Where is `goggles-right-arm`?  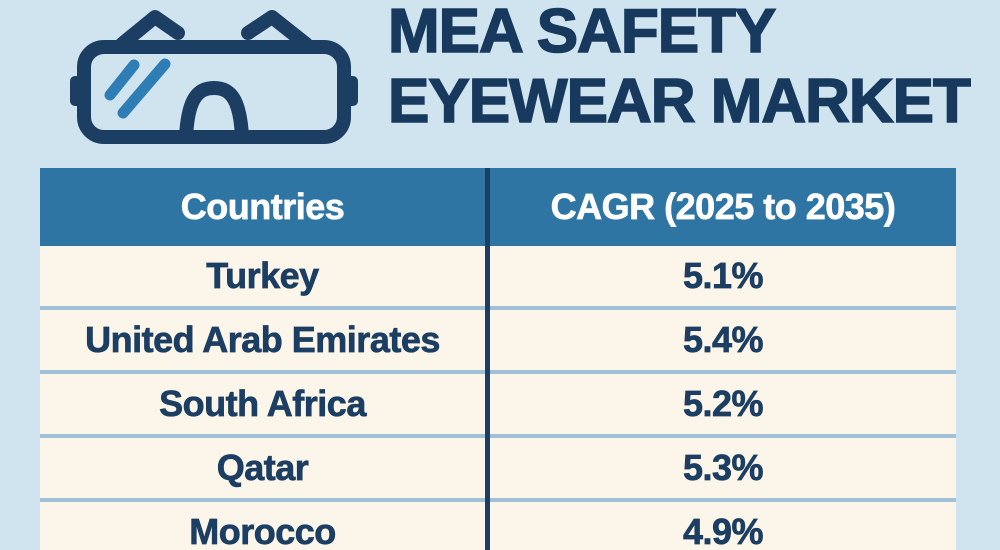 goggles-right-arm is located at coordinates (277, 30).